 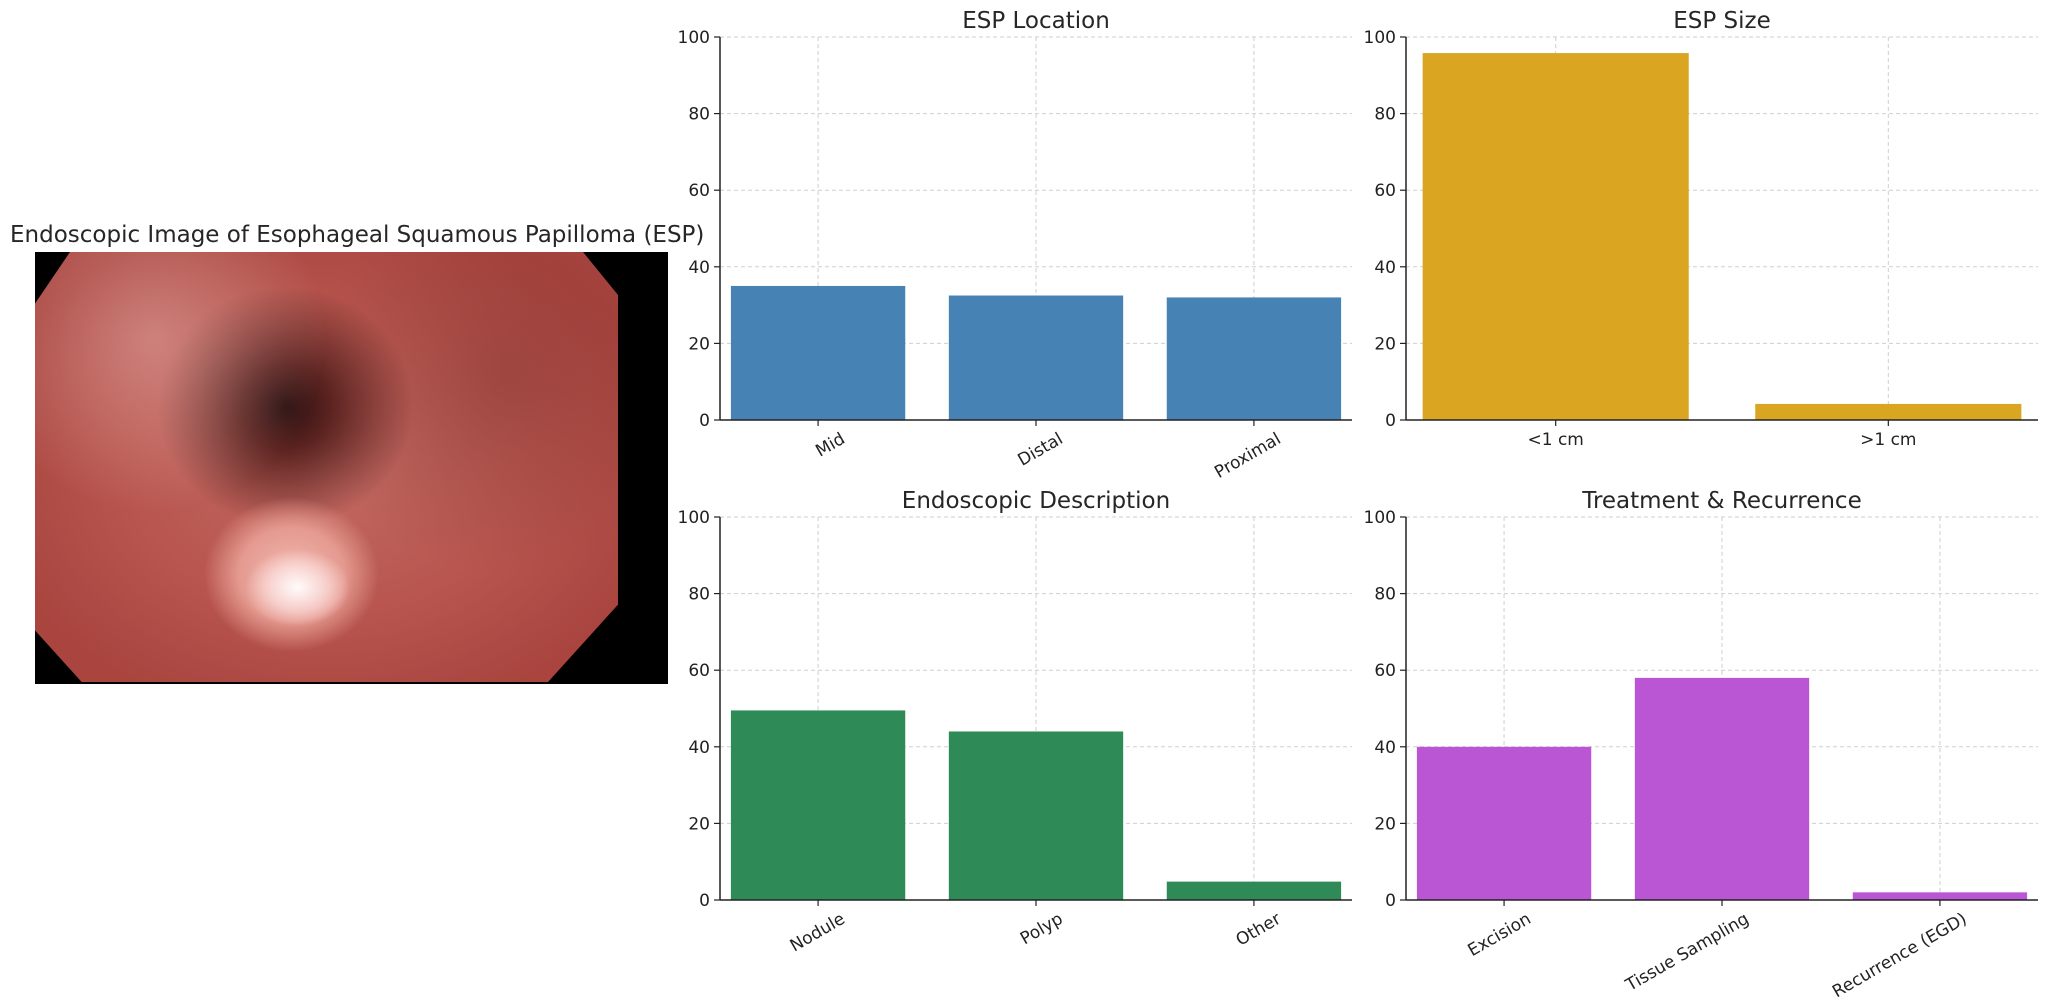 What do you see at coordinates (1036, 357) in the screenshot?
I see `bar-distal` at bounding box center [1036, 357].